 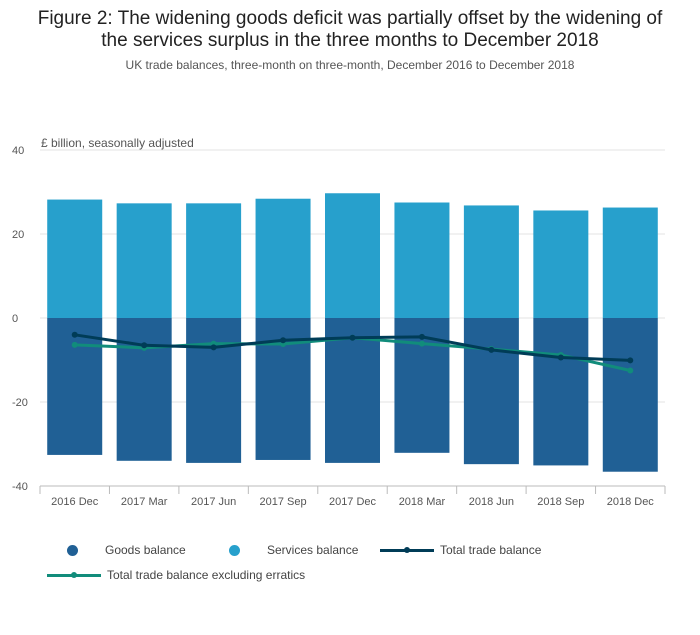 I want to click on x-tick-label: 2017 Dec, so click(x=353, y=502).